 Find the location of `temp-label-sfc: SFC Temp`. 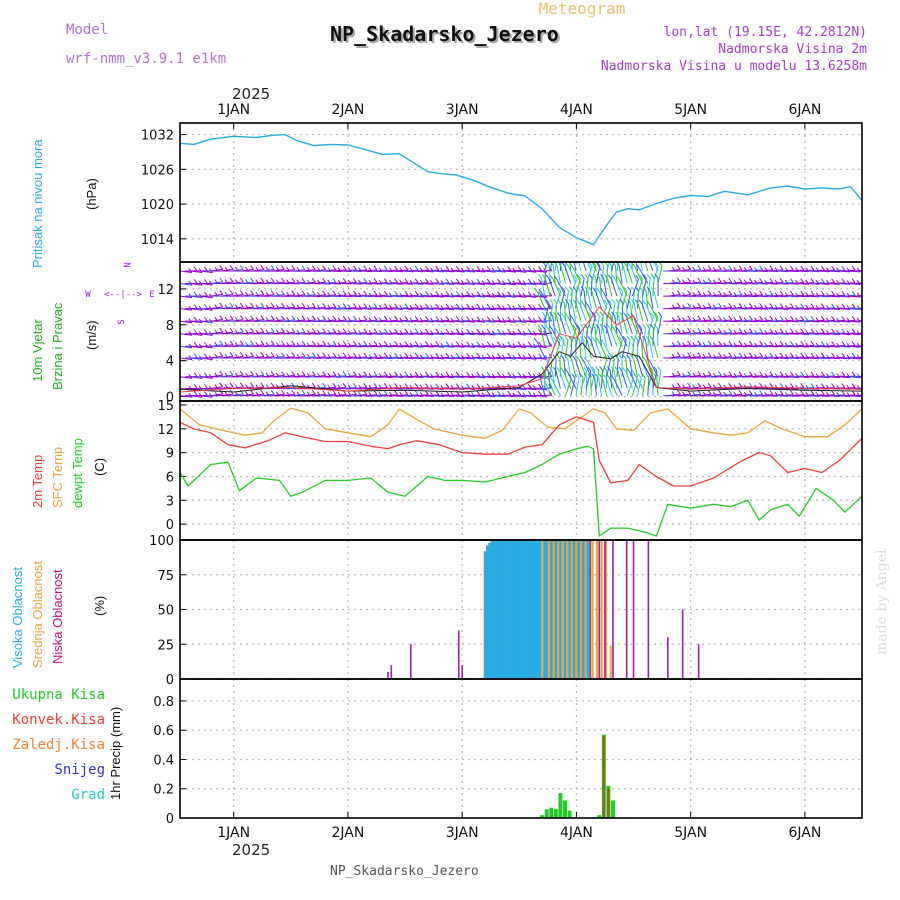

temp-label-sfc: SFC Temp is located at coordinates (57, 477).